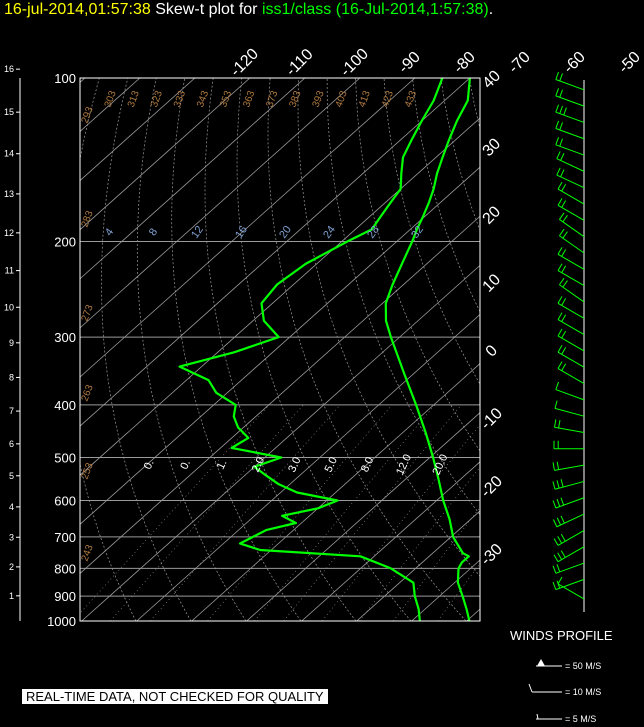 This screenshot has height=727, width=644. What do you see at coordinates (492, 283) in the screenshot?
I see `right-temperature-label: 10` at bounding box center [492, 283].